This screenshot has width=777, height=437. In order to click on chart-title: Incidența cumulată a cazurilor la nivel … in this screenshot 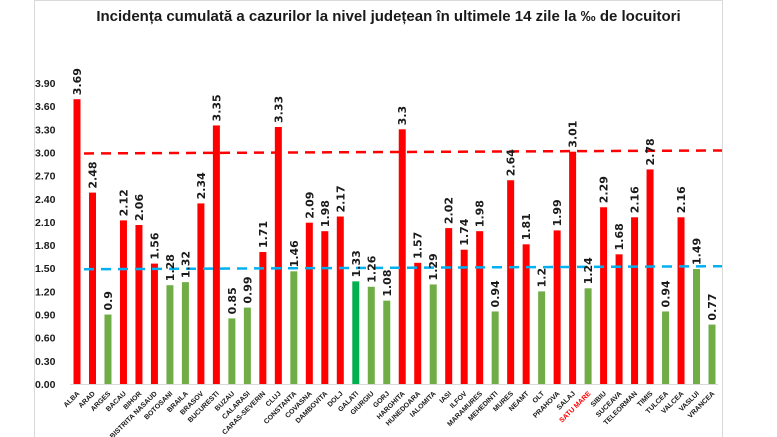, I will do `click(388, 16)`.